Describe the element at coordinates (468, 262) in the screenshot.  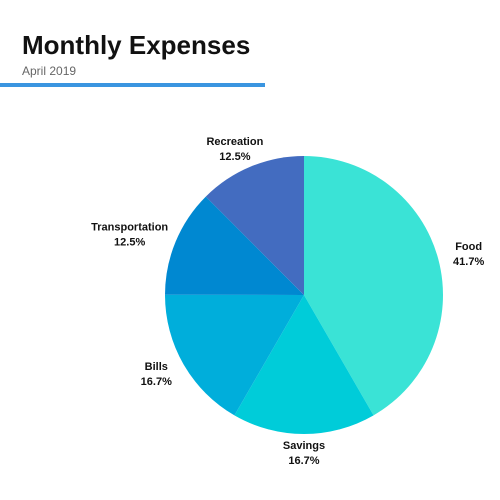
I see `slice-value-label: 41.7%` at that location.